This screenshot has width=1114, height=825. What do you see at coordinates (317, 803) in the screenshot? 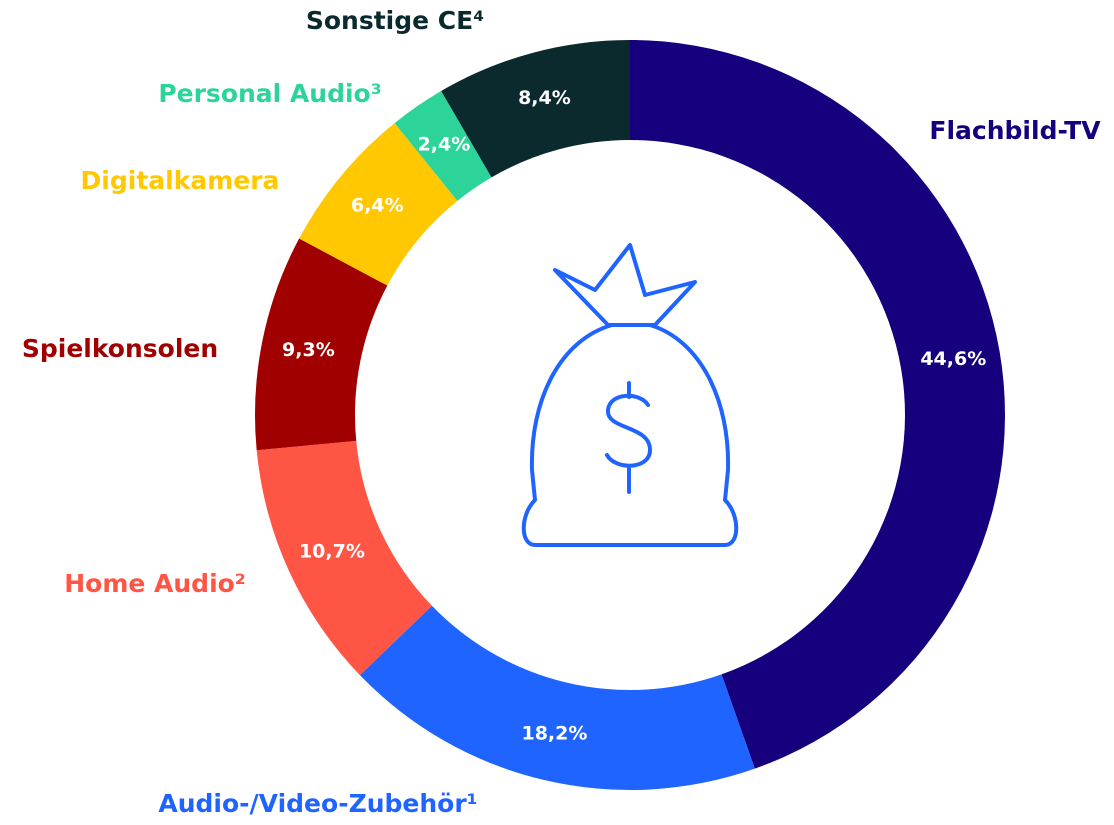
I see `category-label: Audio-/Video-Zubehör¹` at bounding box center [317, 803].